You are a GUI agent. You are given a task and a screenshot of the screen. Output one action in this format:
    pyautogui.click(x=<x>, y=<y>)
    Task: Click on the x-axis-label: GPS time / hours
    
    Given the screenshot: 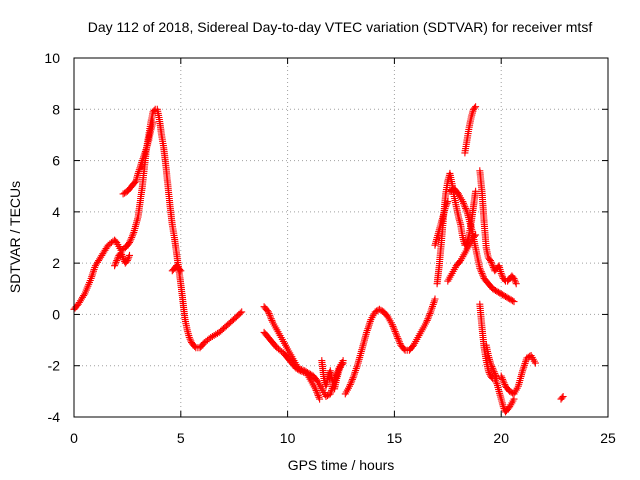 What is the action you would take?
    pyautogui.click(x=341, y=465)
    